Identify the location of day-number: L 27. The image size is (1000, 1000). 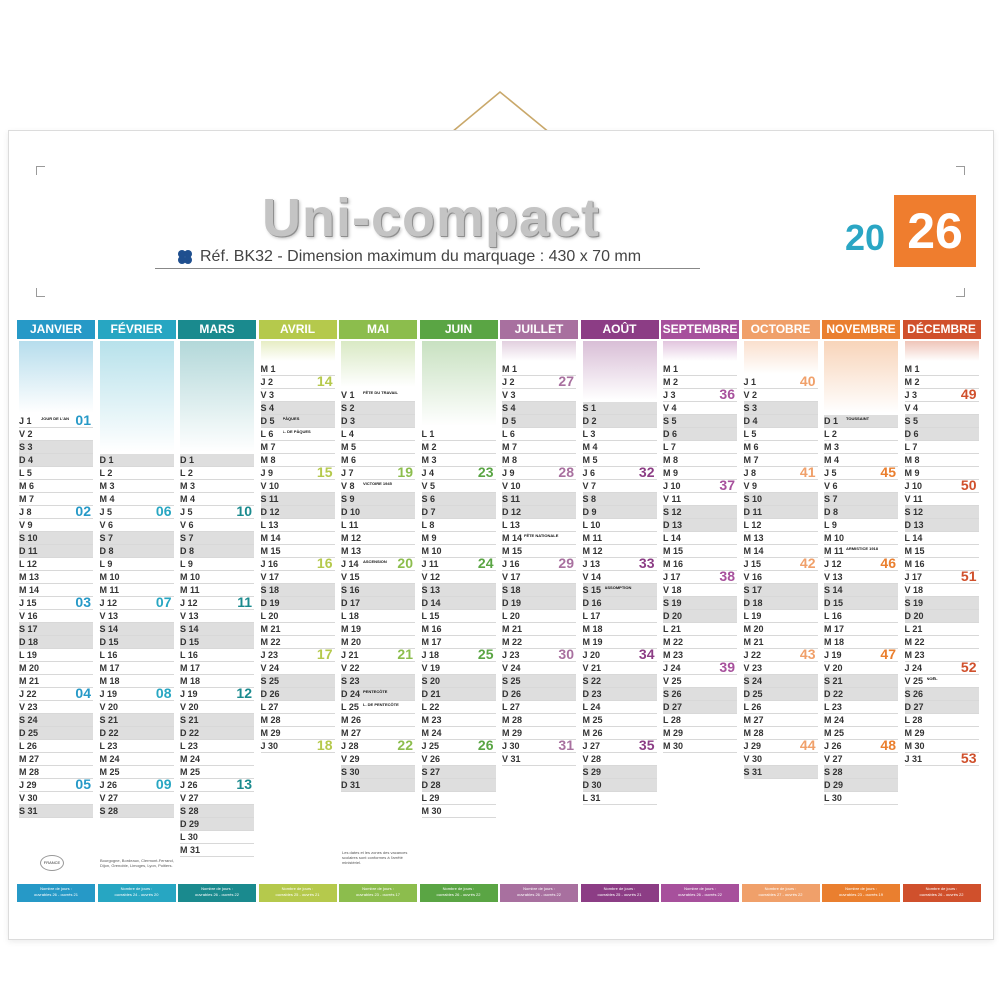
(511, 707).